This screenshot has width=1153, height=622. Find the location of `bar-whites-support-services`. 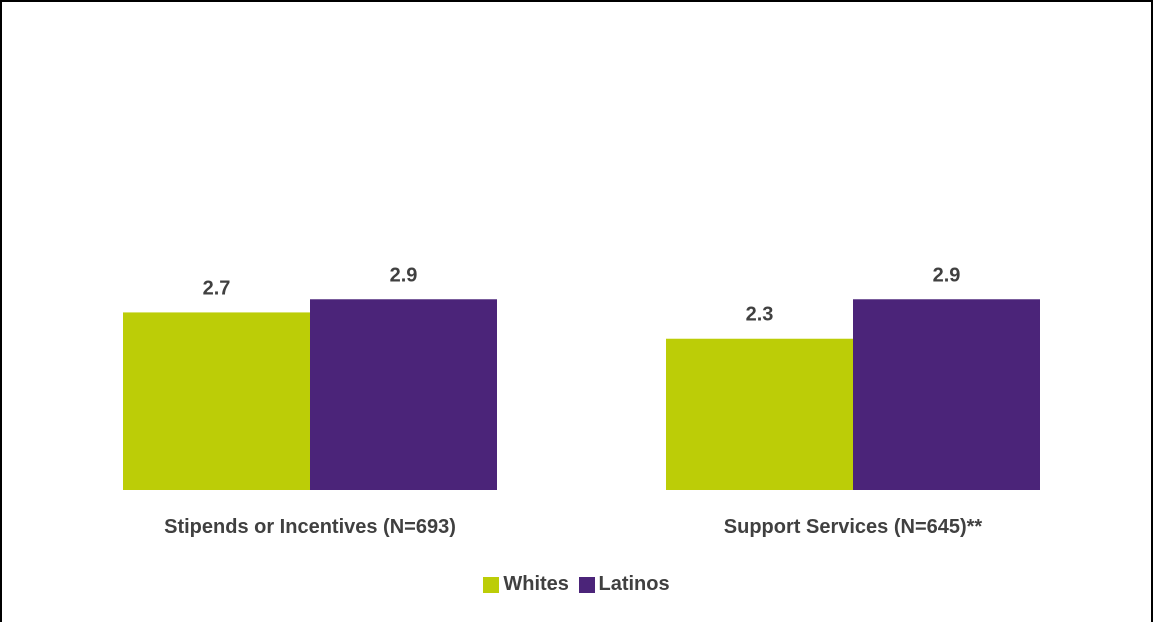

bar-whites-support-services is located at coordinates (759, 414).